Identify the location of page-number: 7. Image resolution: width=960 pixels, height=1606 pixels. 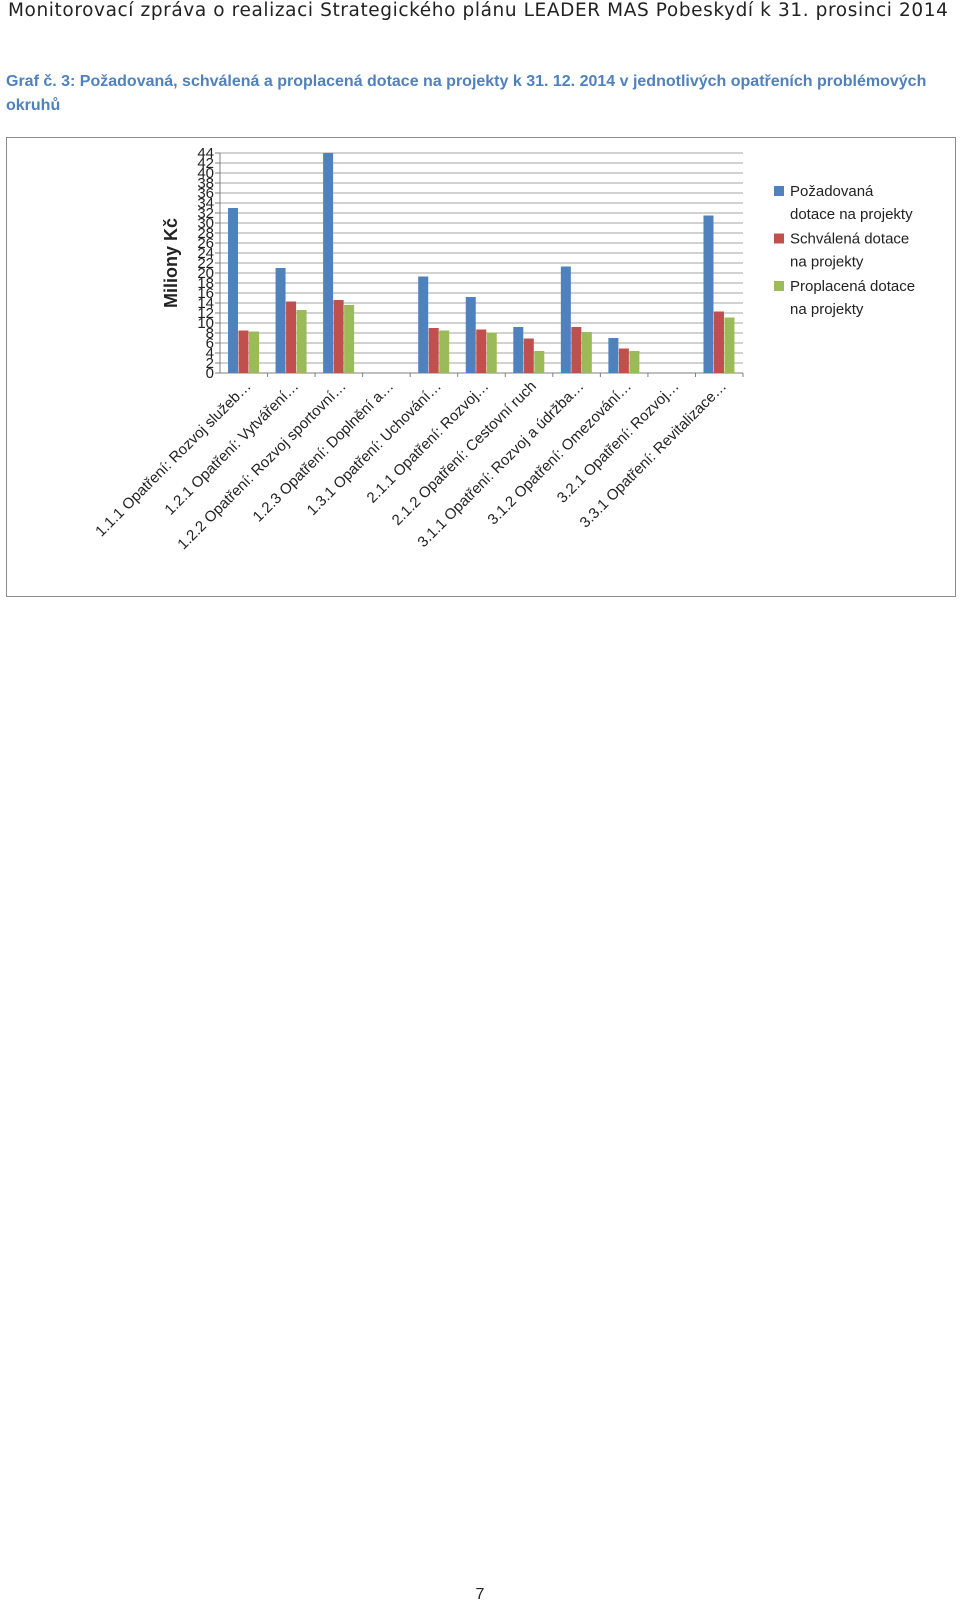
(480, 1594).